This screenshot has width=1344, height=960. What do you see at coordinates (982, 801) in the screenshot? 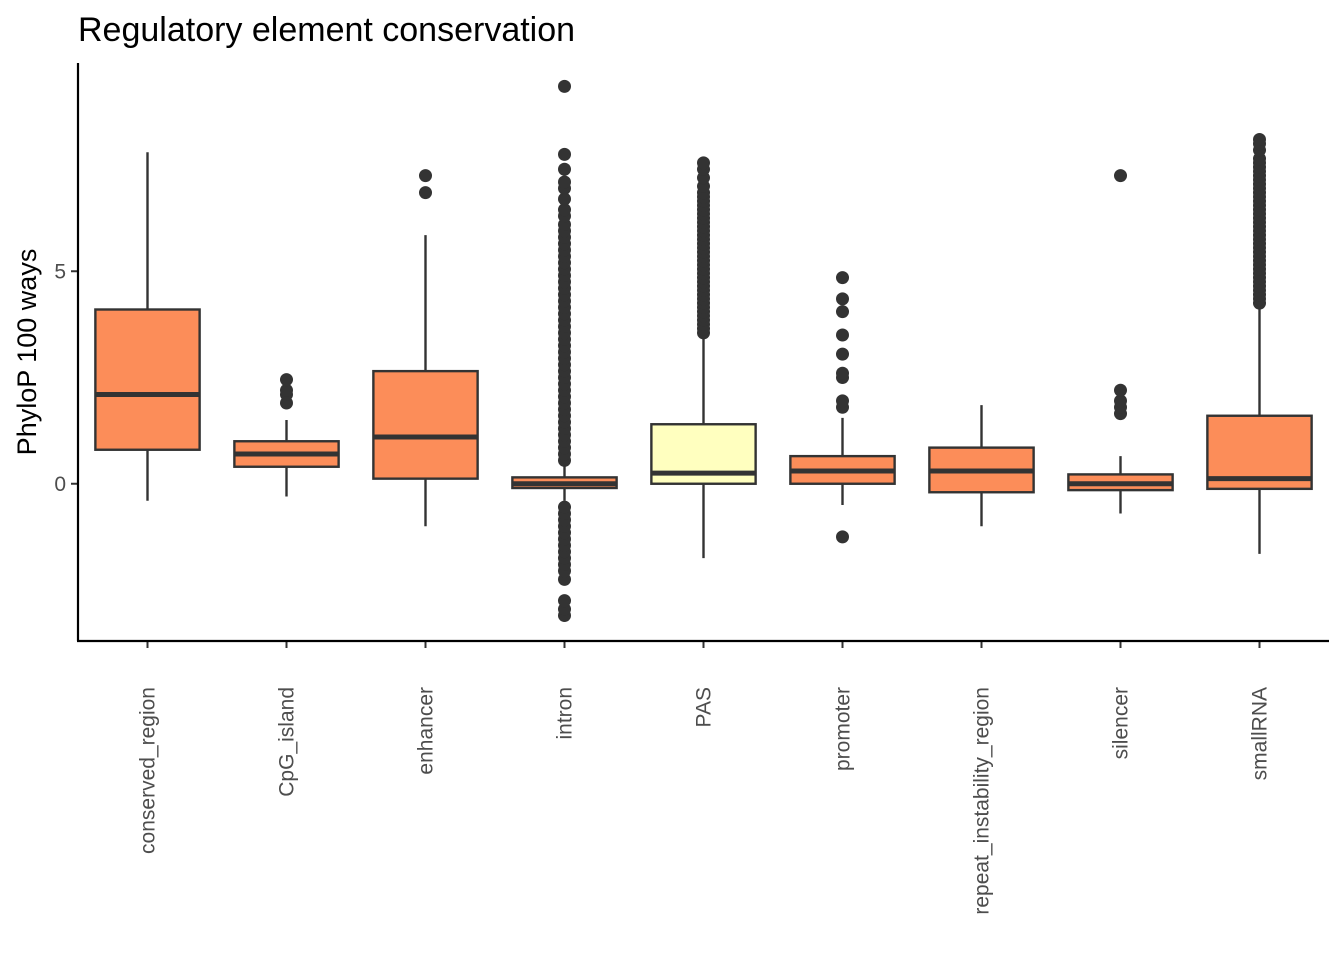
I see `x-tick-label: repeat_instability_region` at bounding box center [982, 801].